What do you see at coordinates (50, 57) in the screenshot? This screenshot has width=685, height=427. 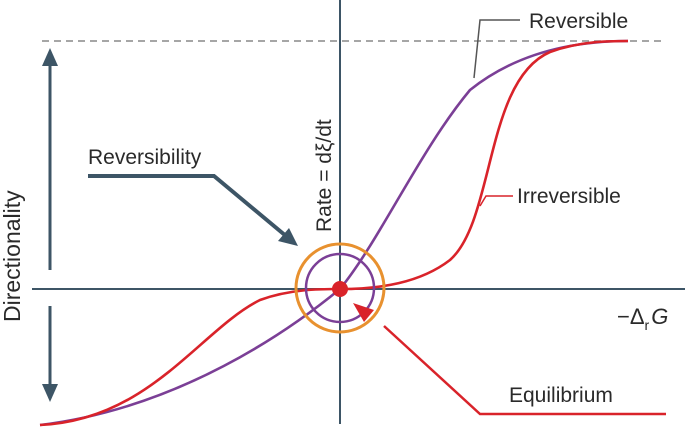 I see `directionality-arrowhead-up` at bounding box center [50, 57].